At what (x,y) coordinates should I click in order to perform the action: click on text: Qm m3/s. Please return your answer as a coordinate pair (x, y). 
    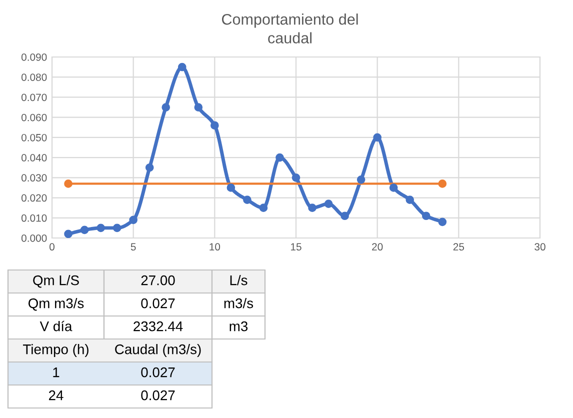
    Looking at the image, I should click on (56, 304).